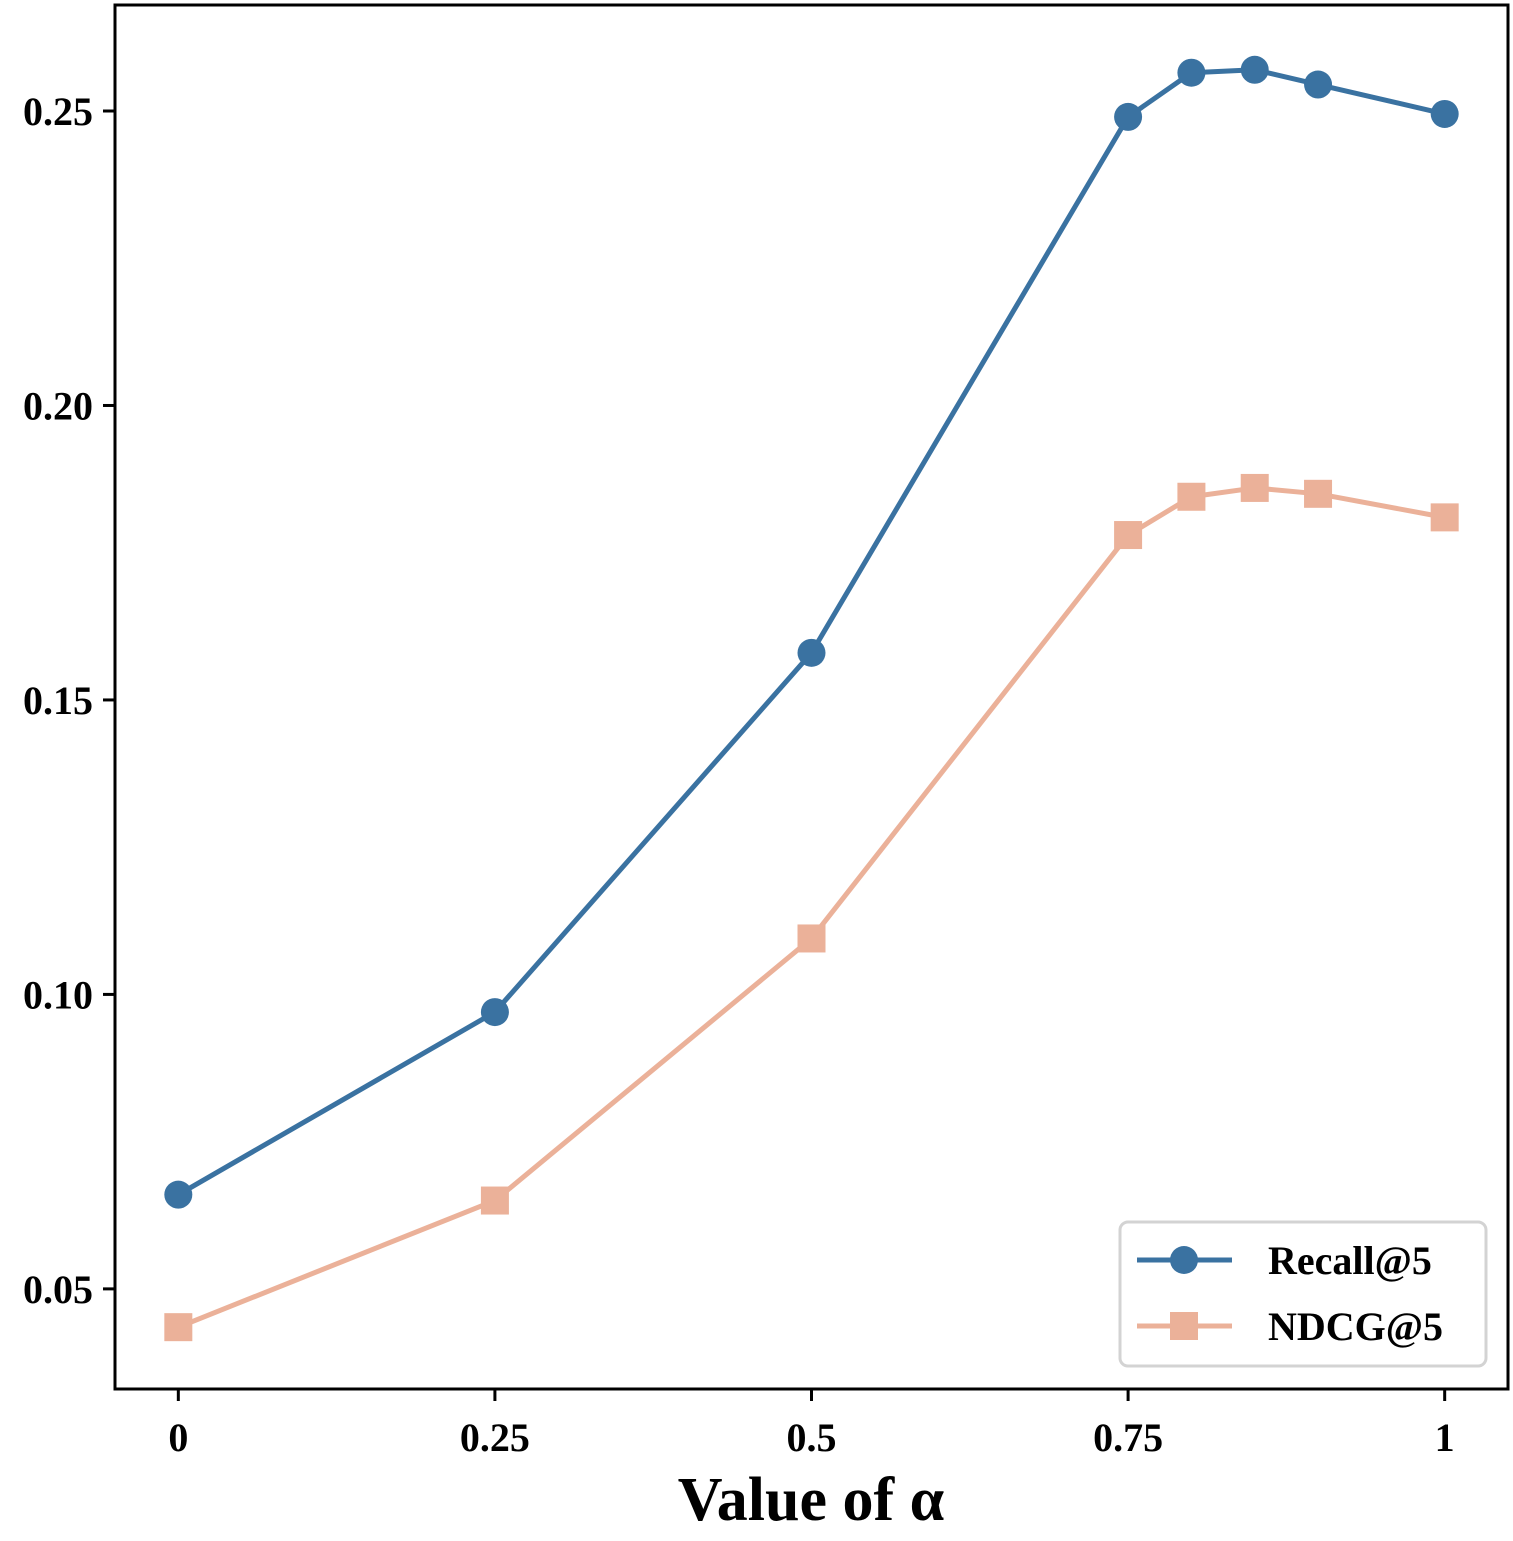  I want to click on legend: Recall@5 NDCG@5, so click(1303, 1294).